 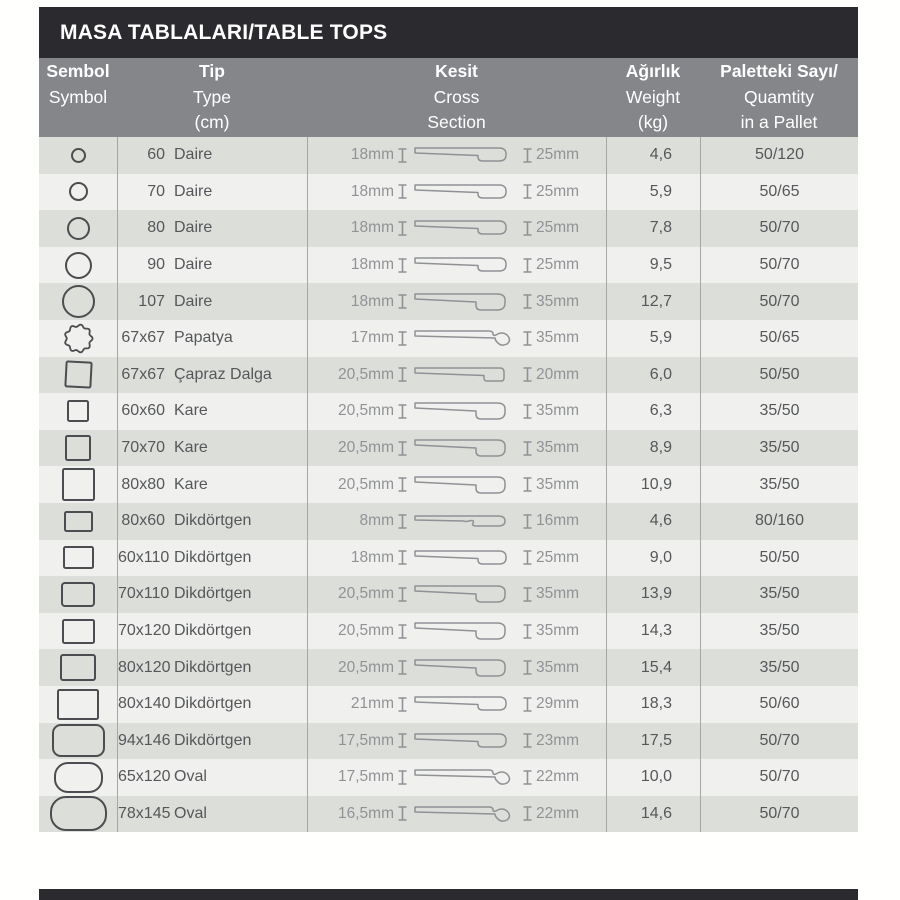 What do you see at coordinates (653, 484) in the screenshot?
I see `weight-cell: 10,9` at bounding box center [653, 484].